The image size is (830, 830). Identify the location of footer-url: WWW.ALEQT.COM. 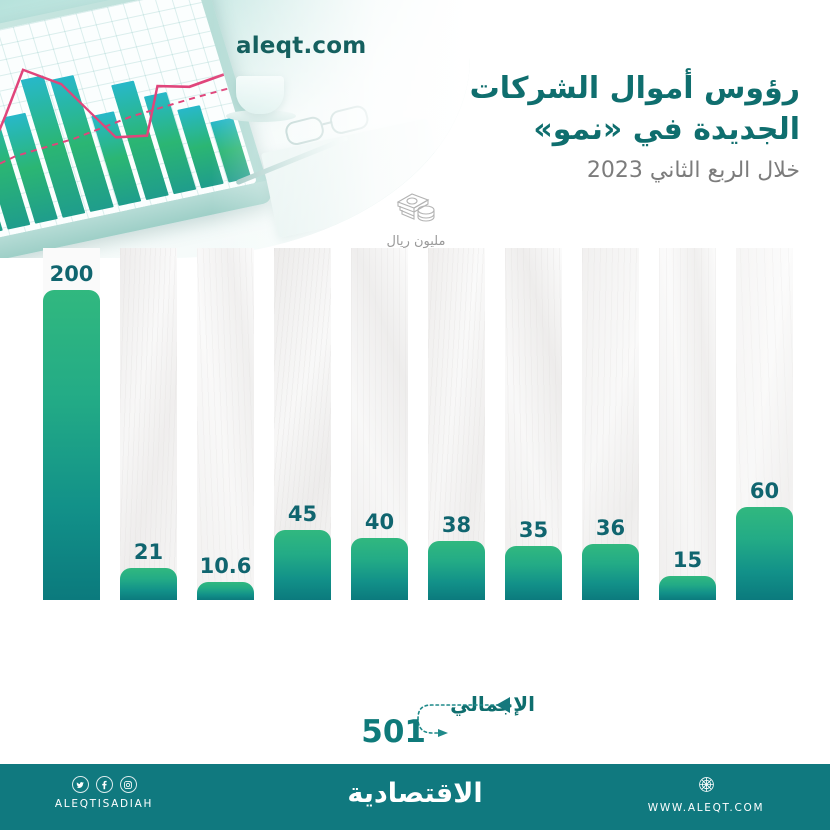
(706, 808).